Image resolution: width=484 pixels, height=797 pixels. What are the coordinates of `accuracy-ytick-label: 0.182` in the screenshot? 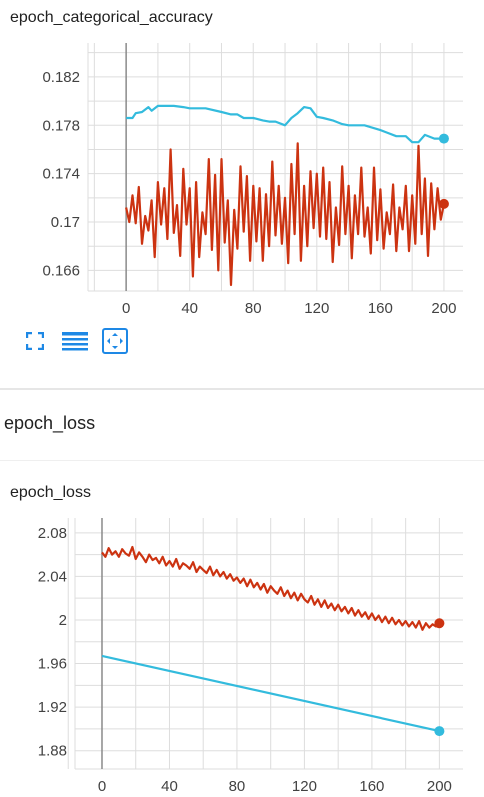 It's located at (61, 77).